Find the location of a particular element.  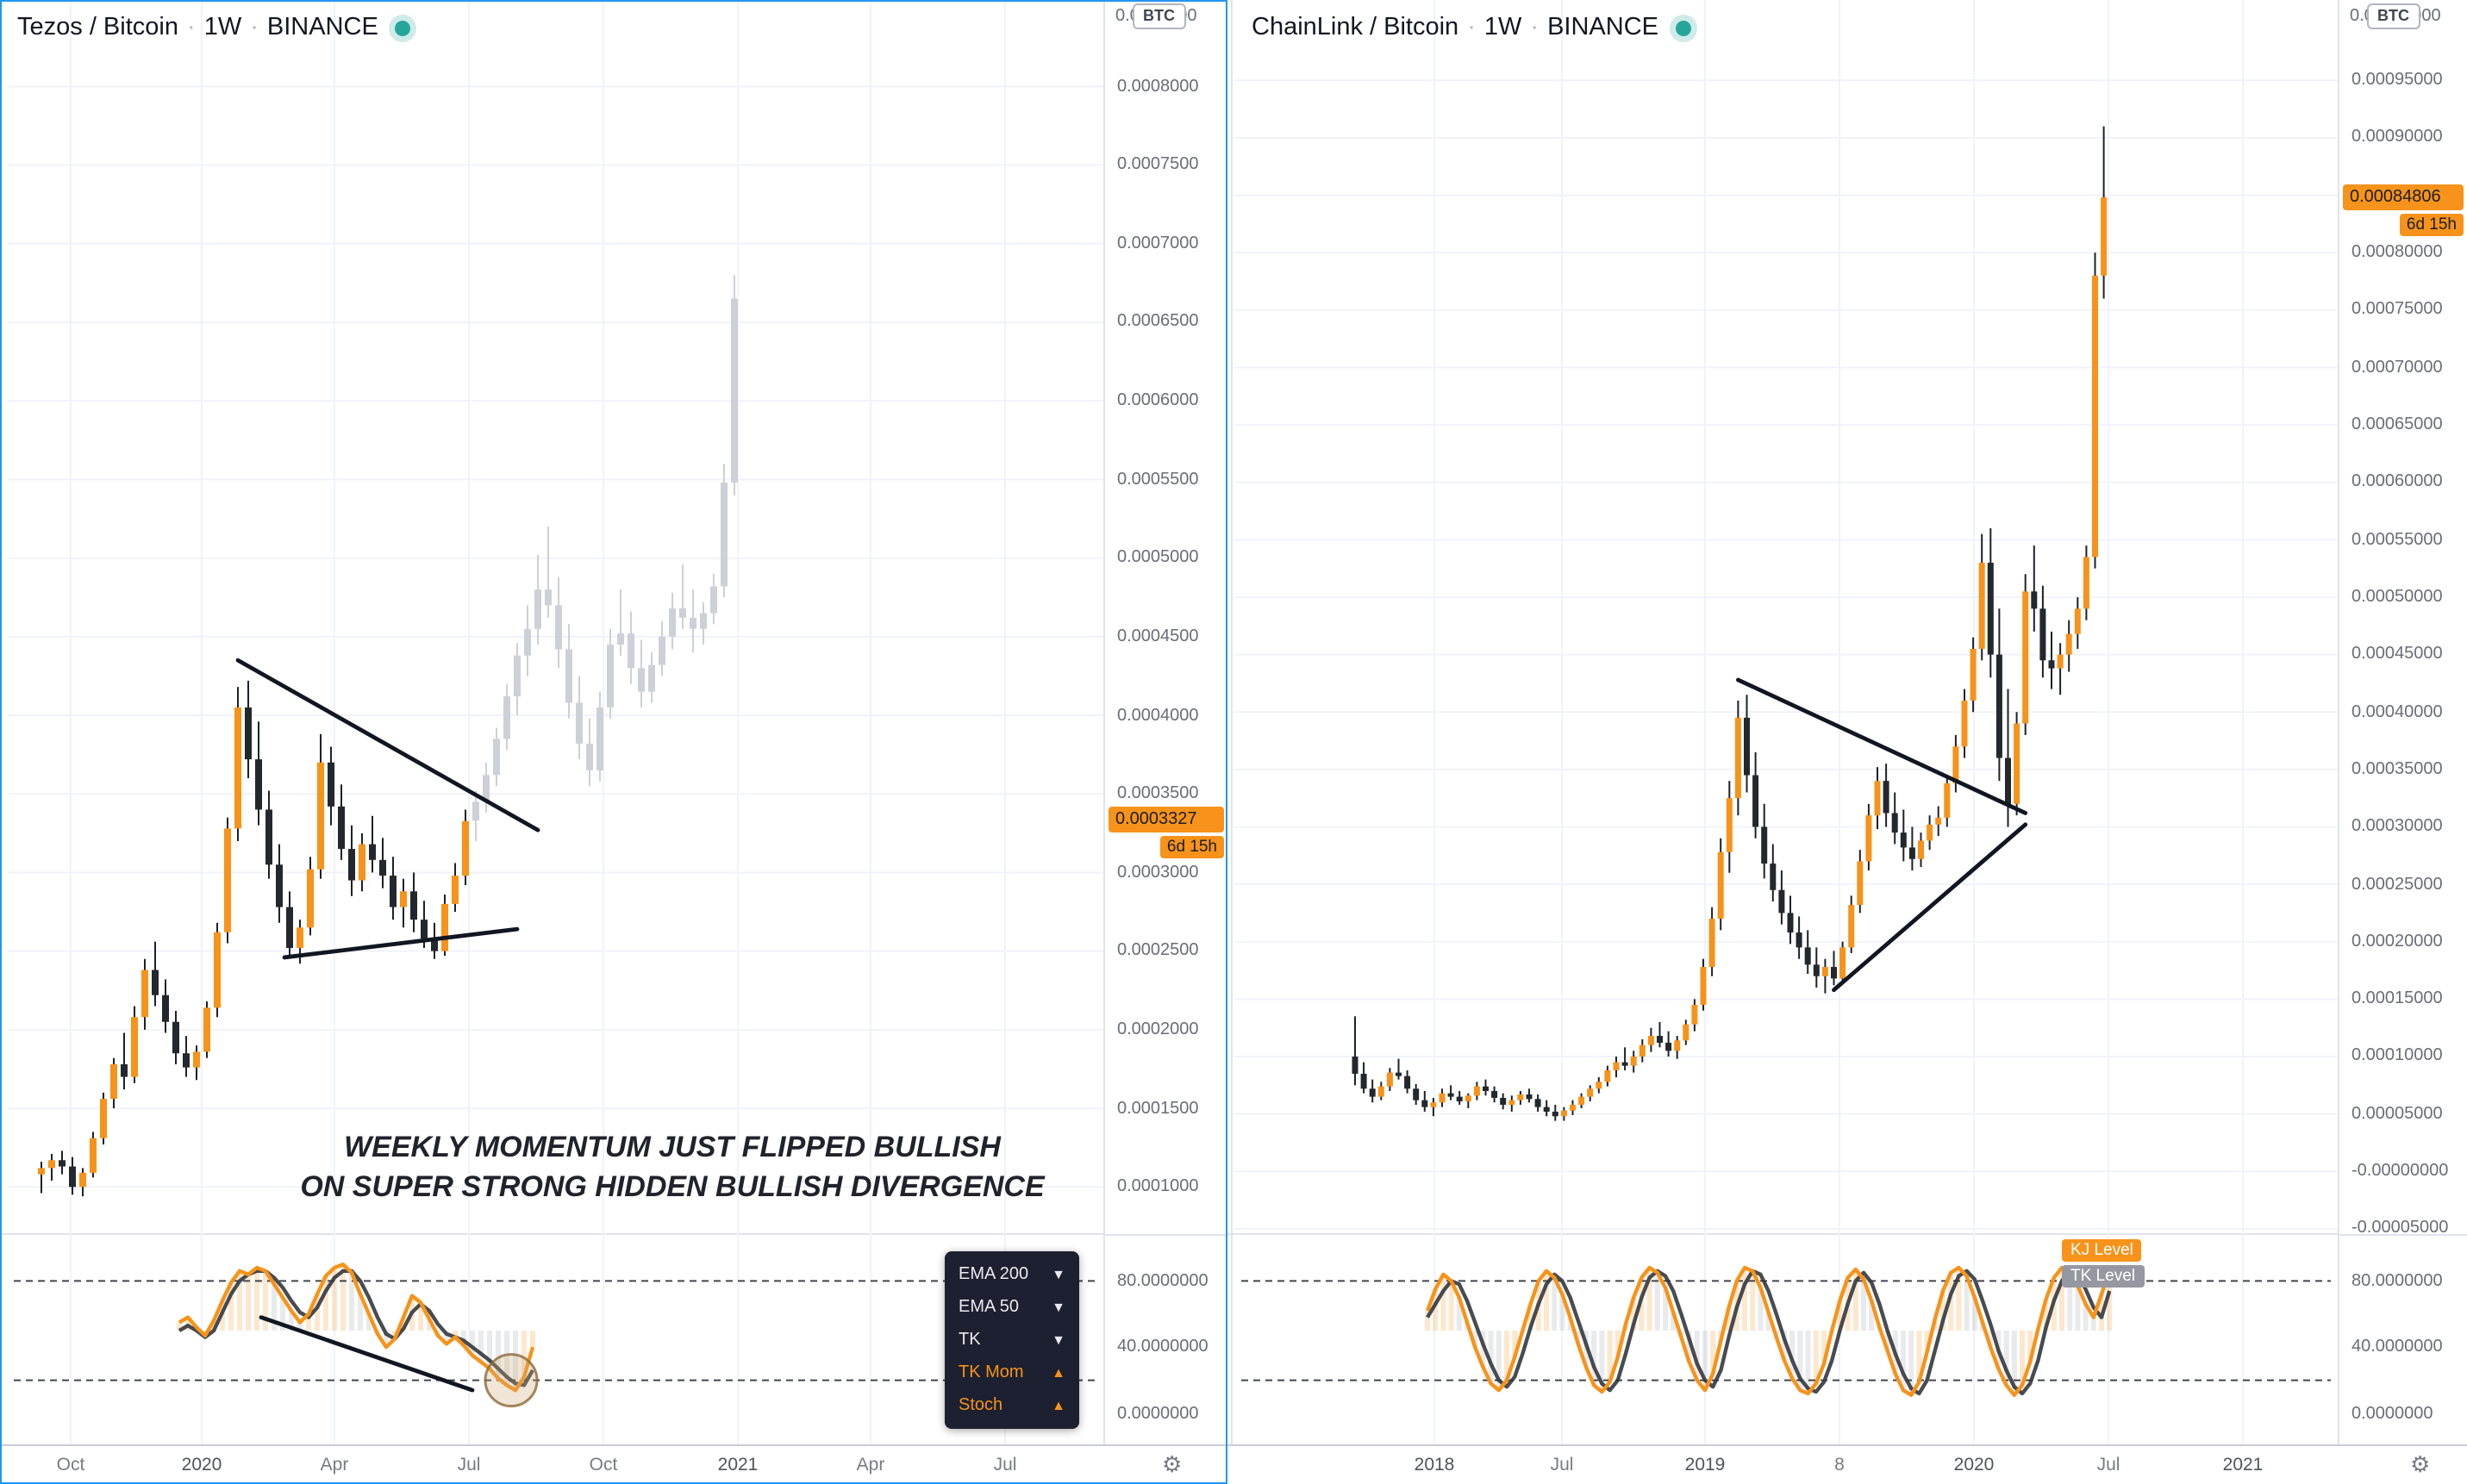

price-tick: 0.00080000 is located at coordinates (2397, 253).